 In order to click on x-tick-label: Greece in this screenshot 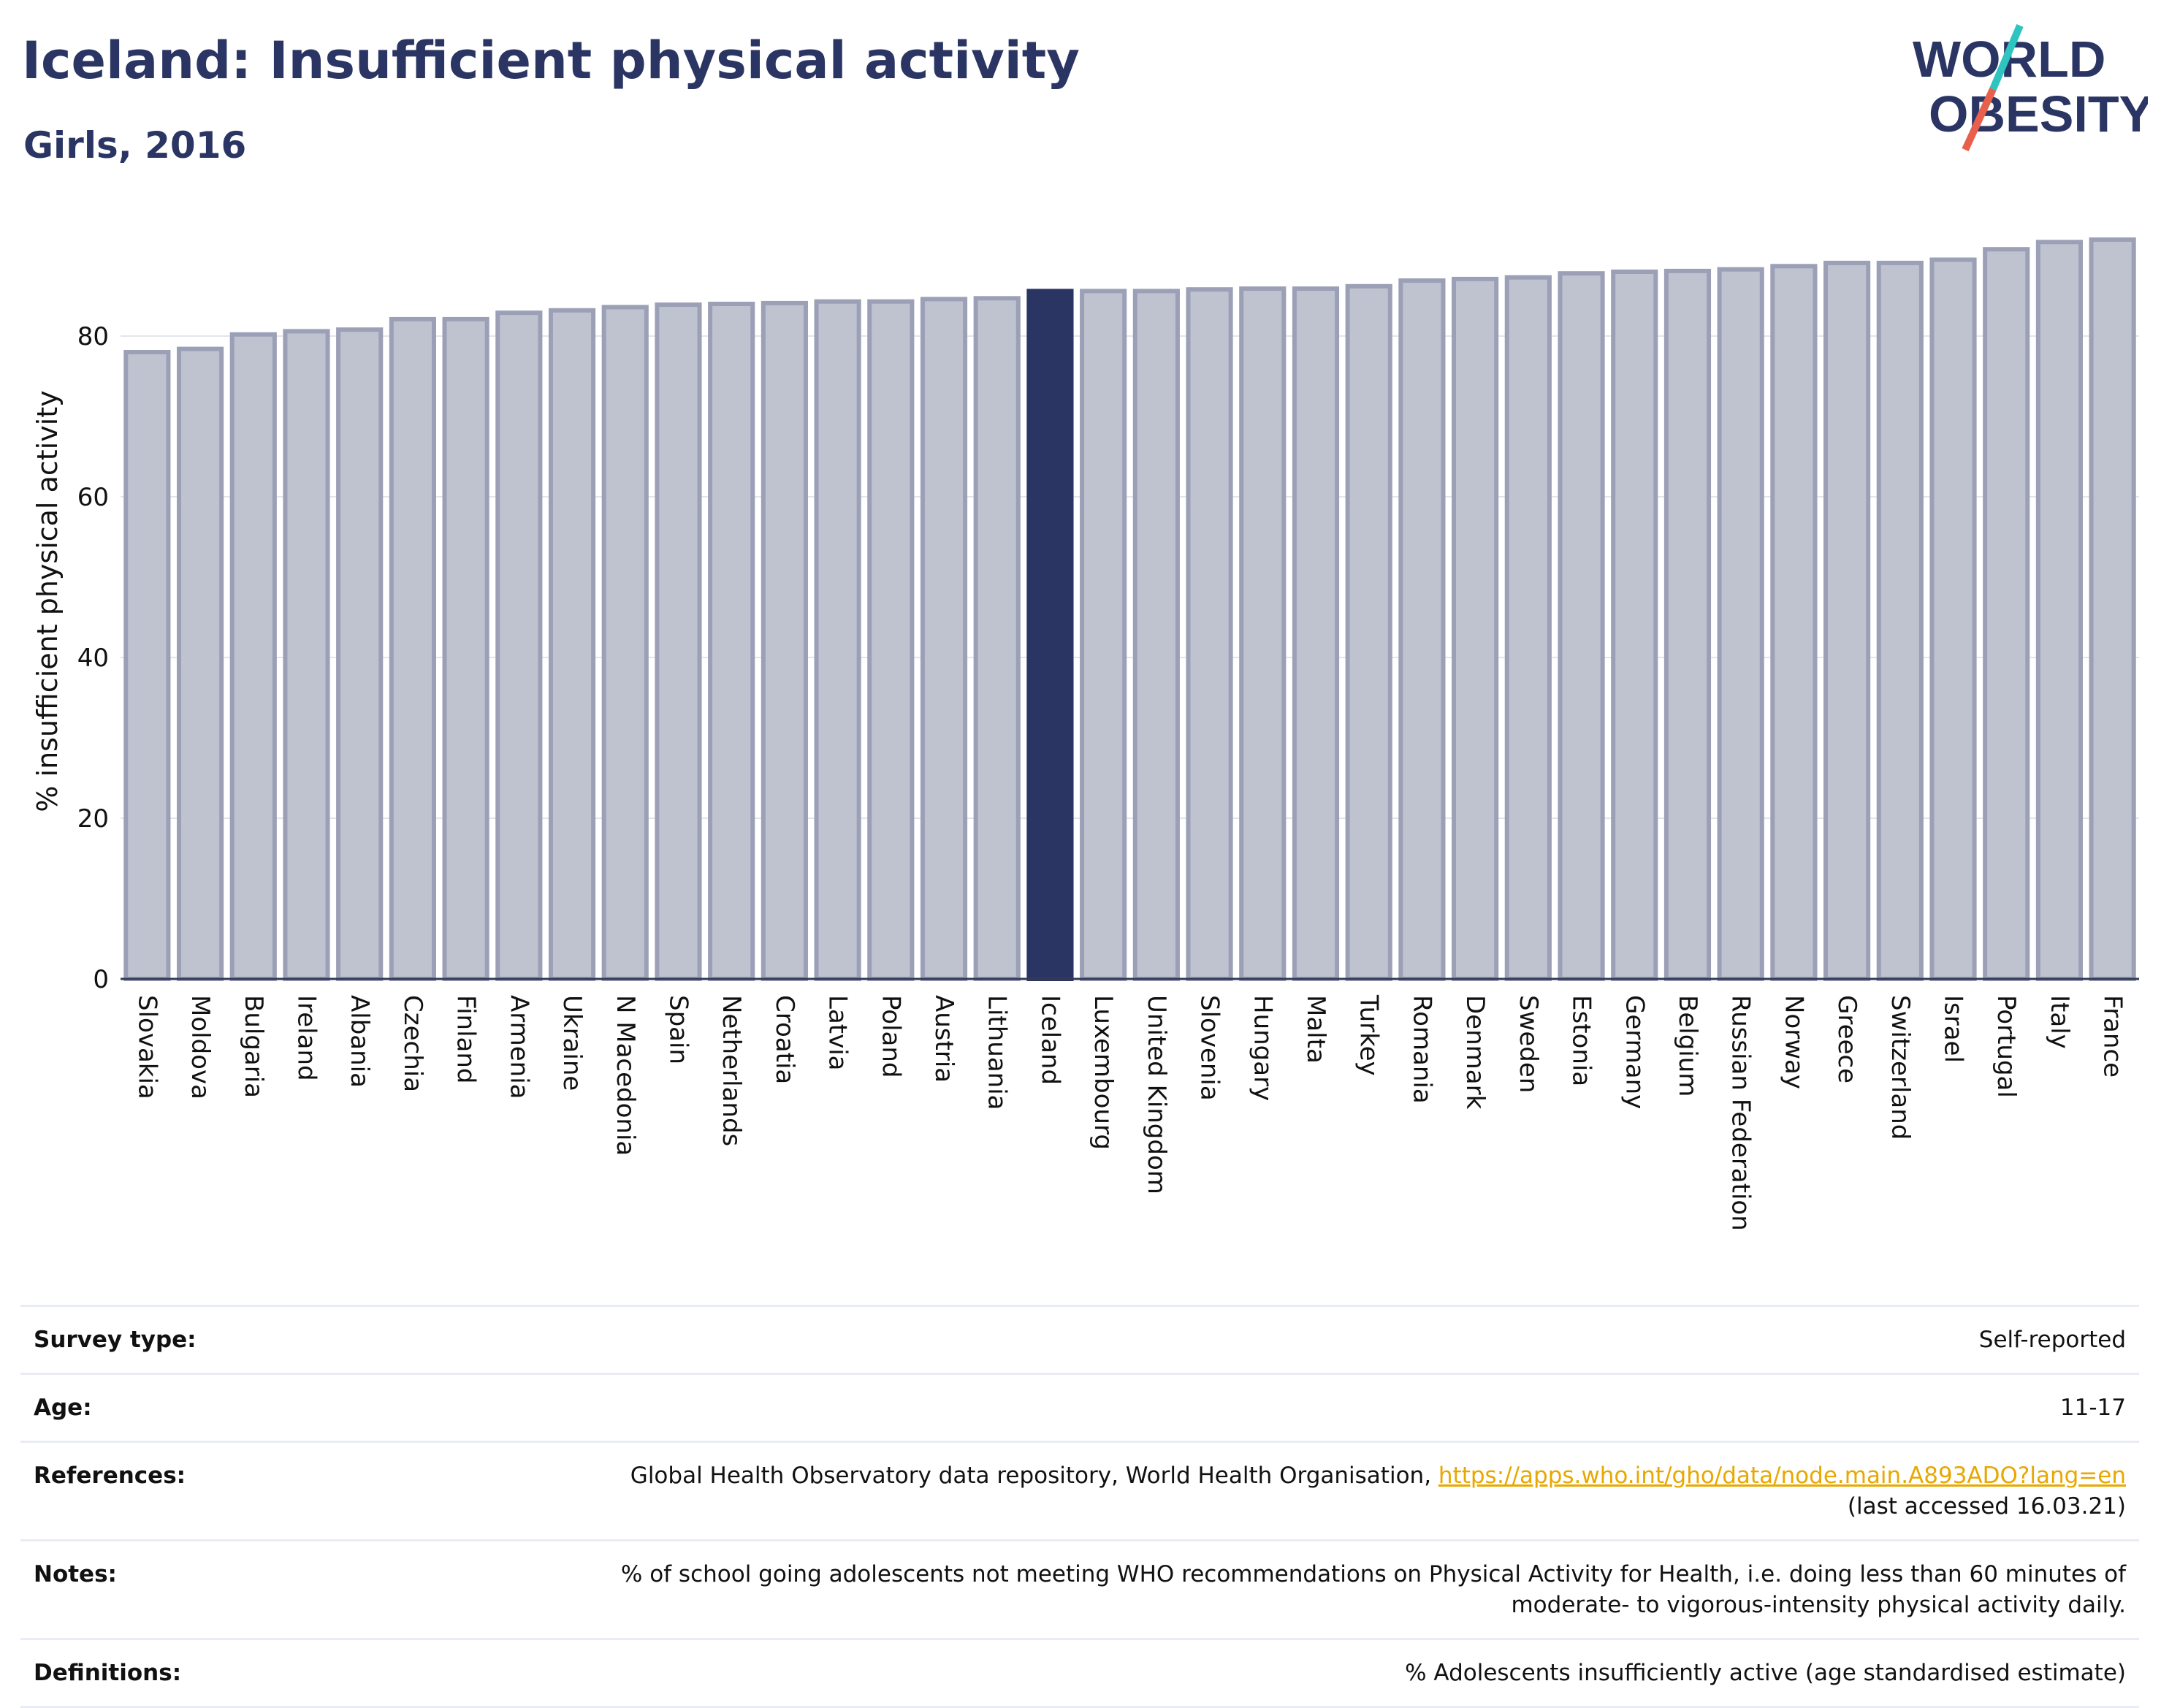, I will do `click(1847, 1039)`.